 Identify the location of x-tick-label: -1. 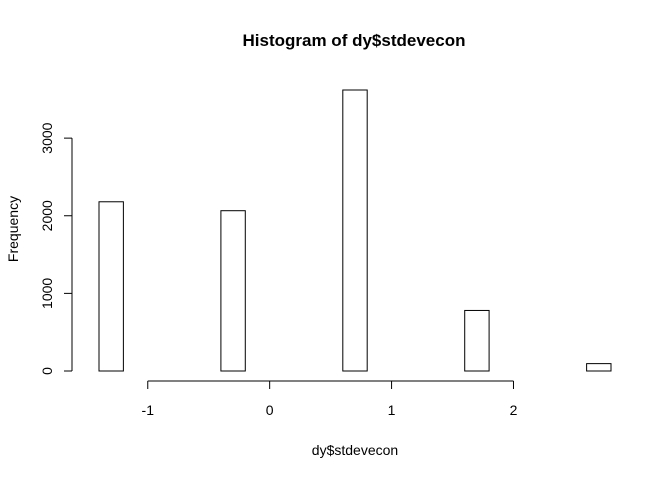
(148, 410).